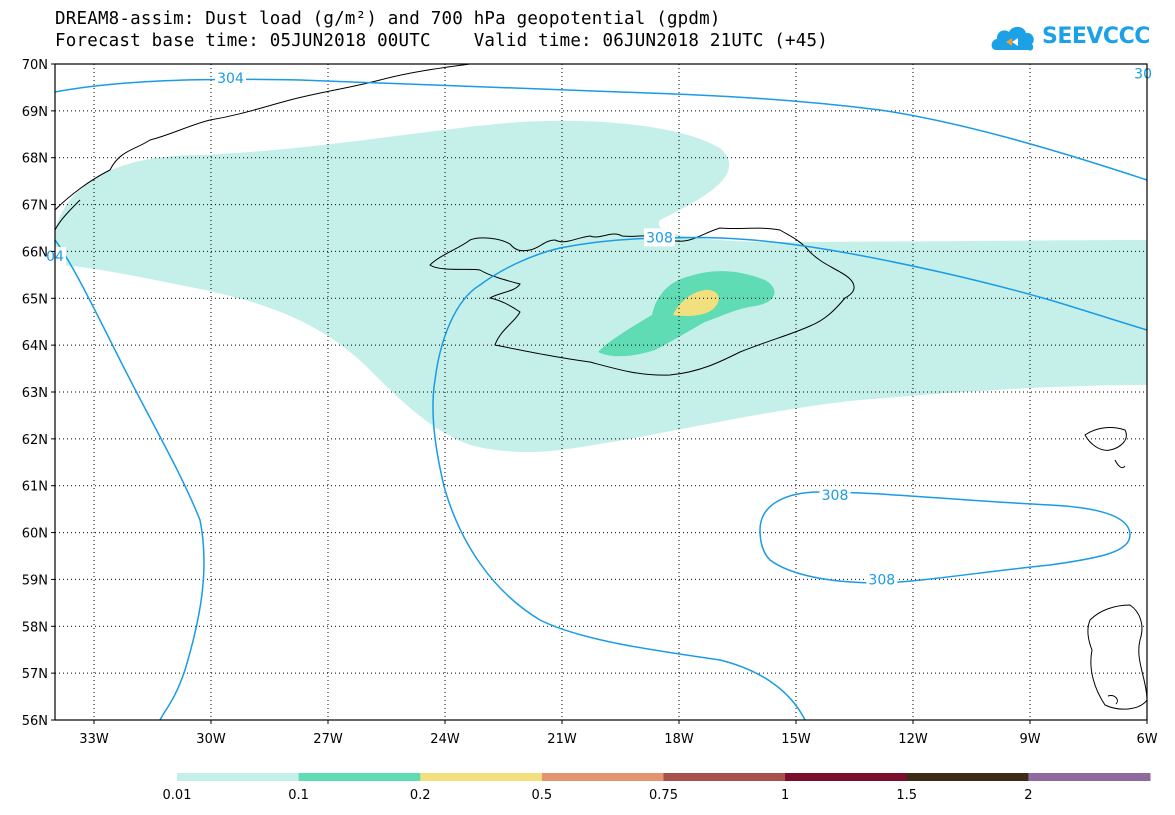 The height and width of the screenshot is (815, 1175). What do you see at coordinates (35, 393) in the screenshot?
I see `lat-tick-label: 63N` at bounding box center [35, 393].